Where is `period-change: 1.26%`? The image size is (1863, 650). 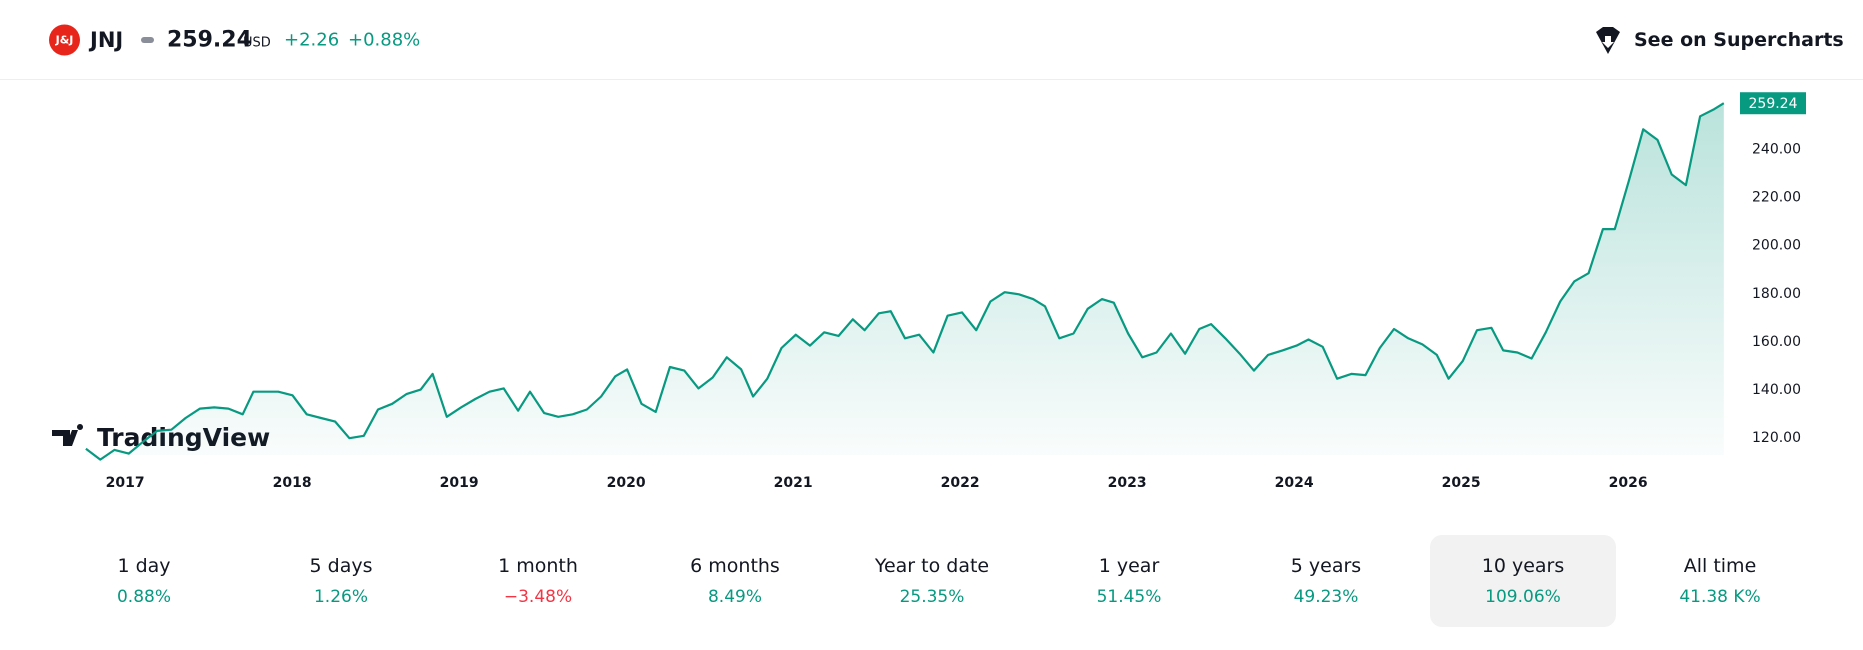 period-change: 1.26% is located at coordinates (340, 597).